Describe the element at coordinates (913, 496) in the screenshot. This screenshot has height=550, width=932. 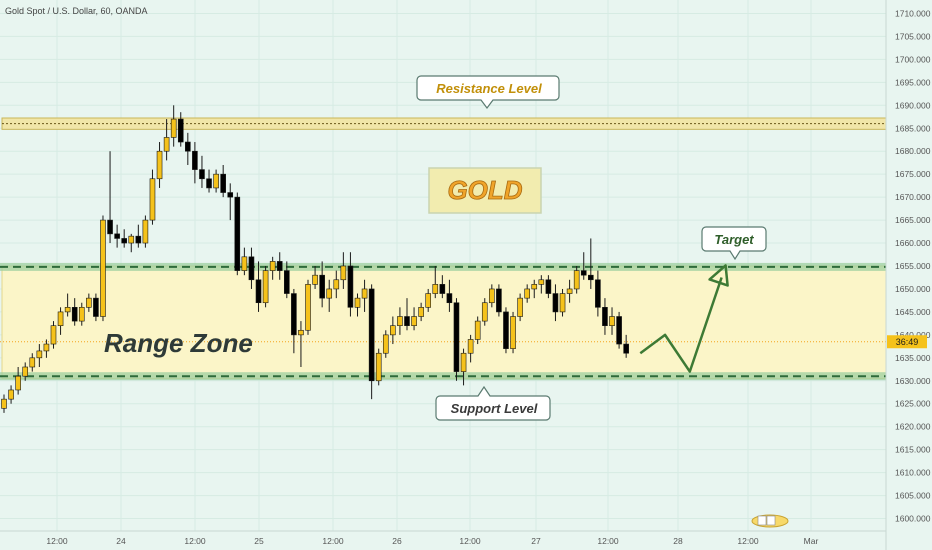
I see `price-tick-label: 1605.000` at that location.